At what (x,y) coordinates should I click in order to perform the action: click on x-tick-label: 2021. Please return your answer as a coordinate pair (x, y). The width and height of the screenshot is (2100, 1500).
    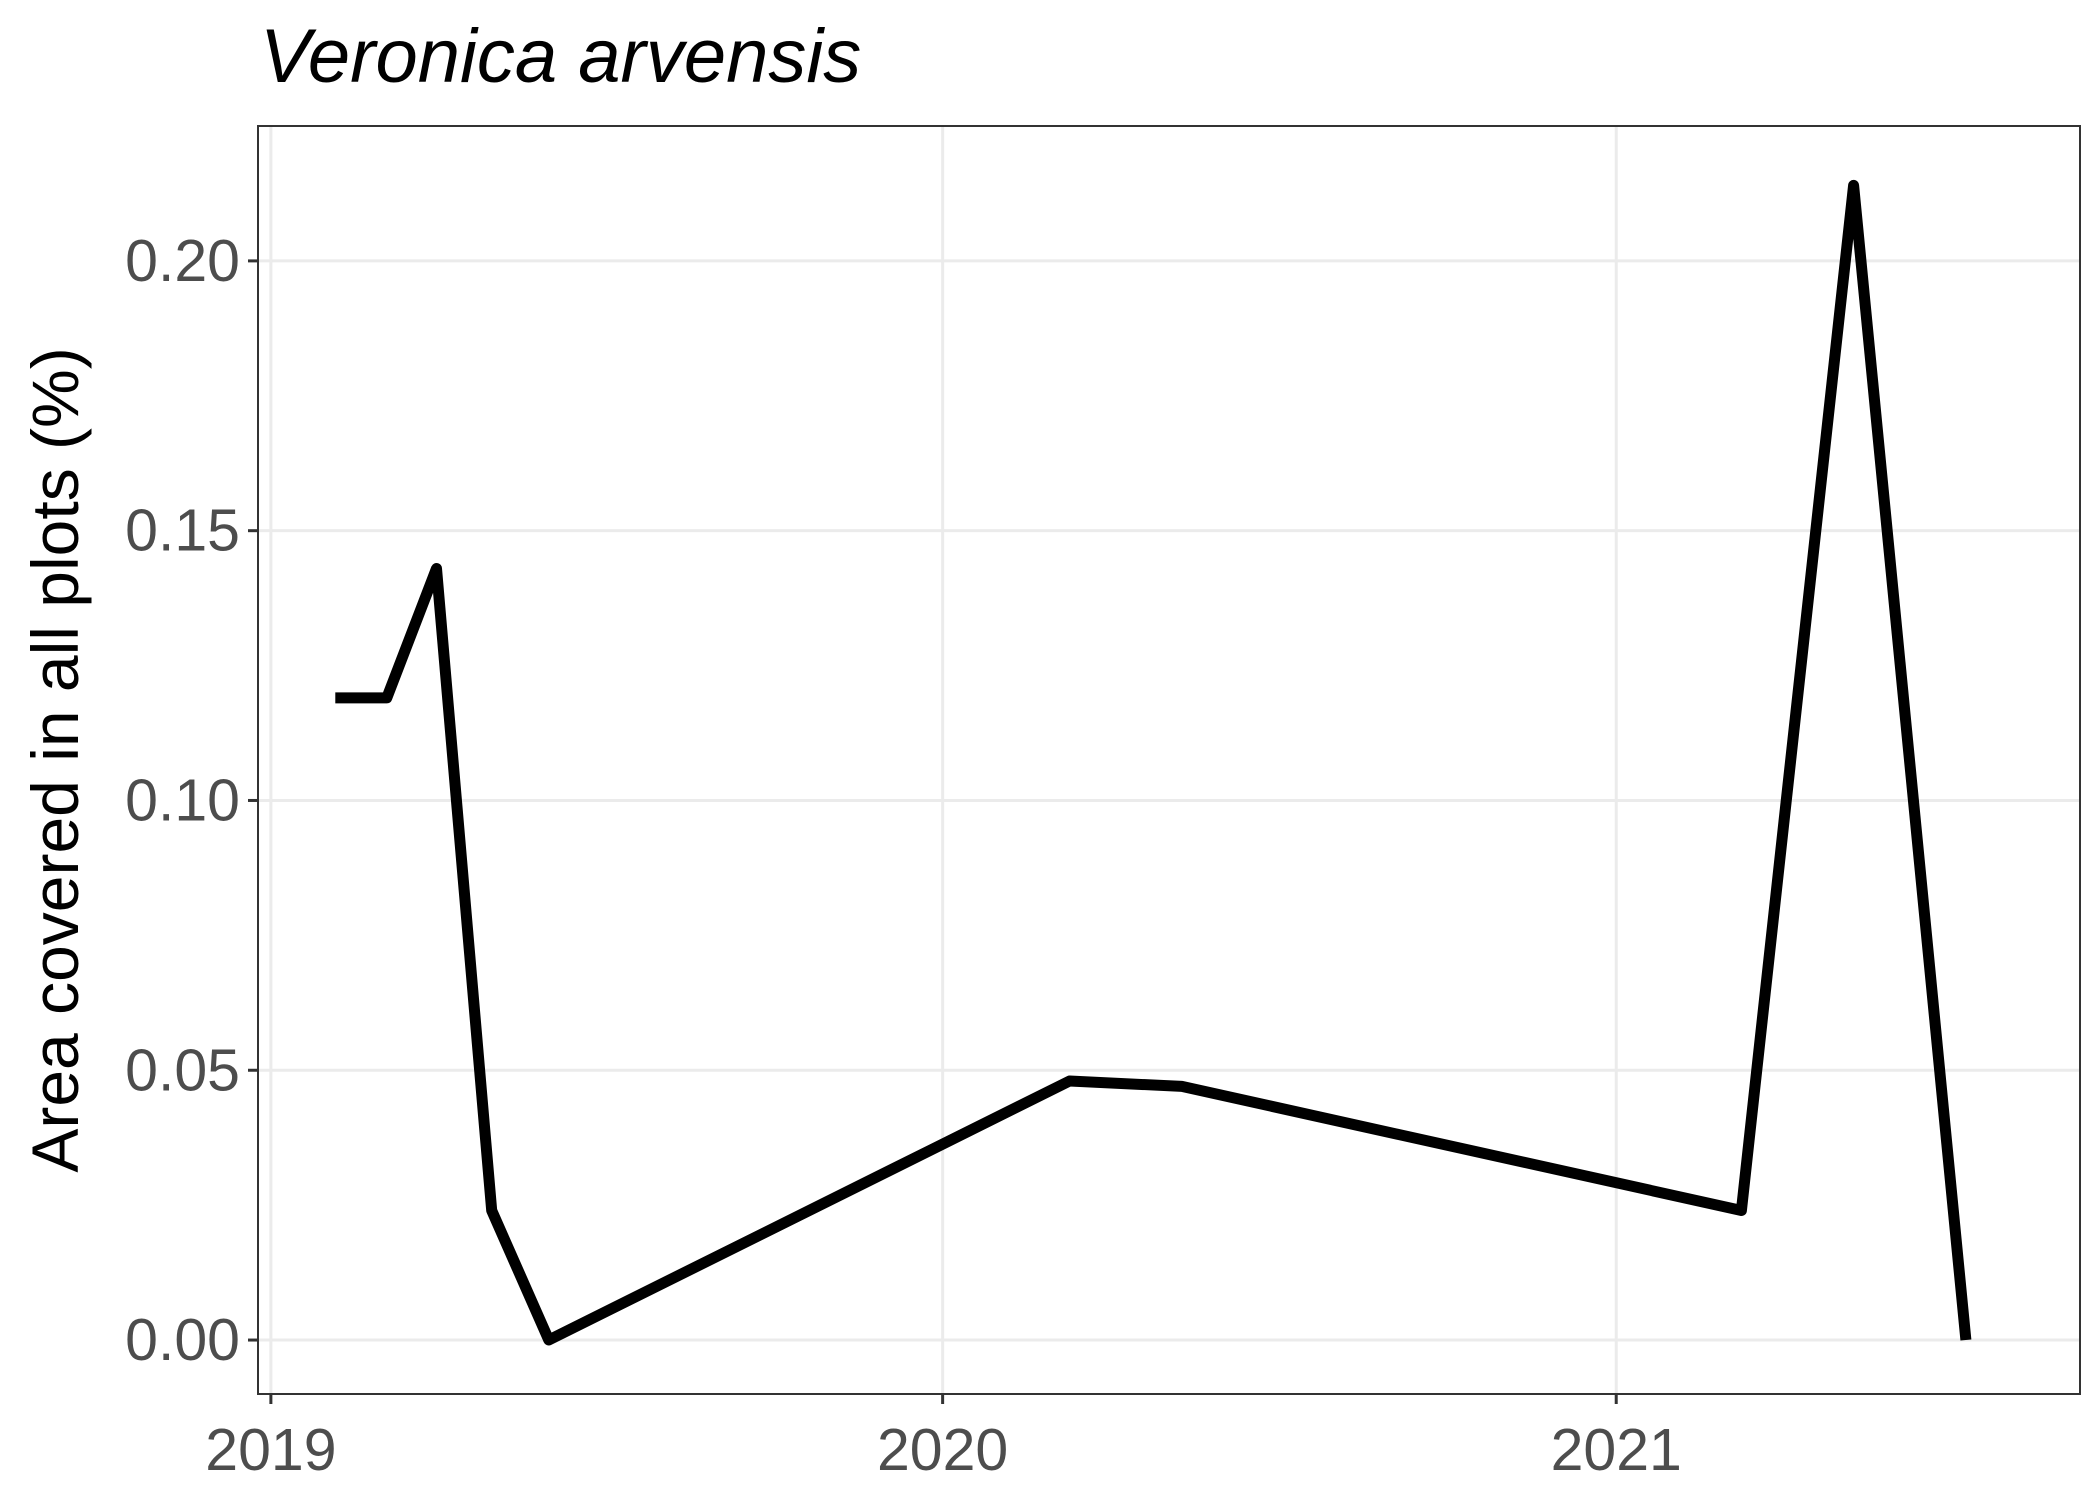
    Looking at the image, I should click on (1616, 1450).